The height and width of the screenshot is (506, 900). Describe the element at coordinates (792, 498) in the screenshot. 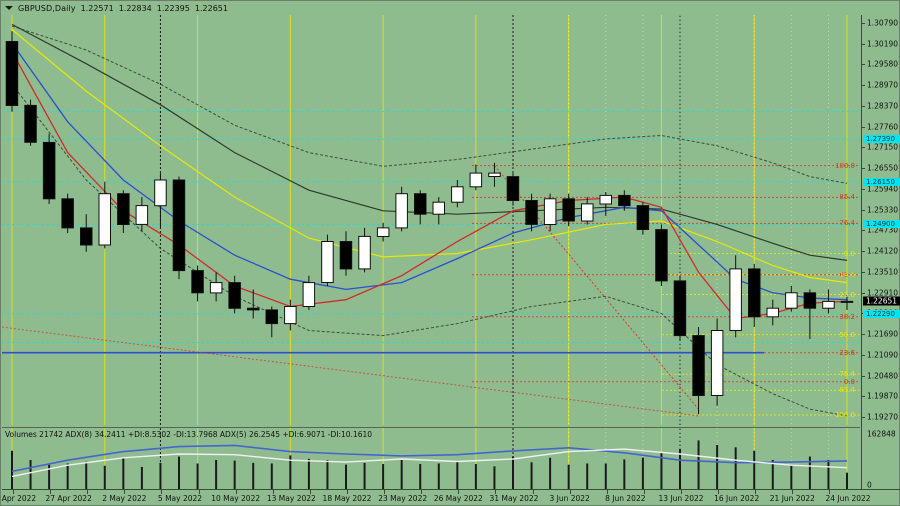

I see `date-axis-label: 21 Jun 2022` at that location.